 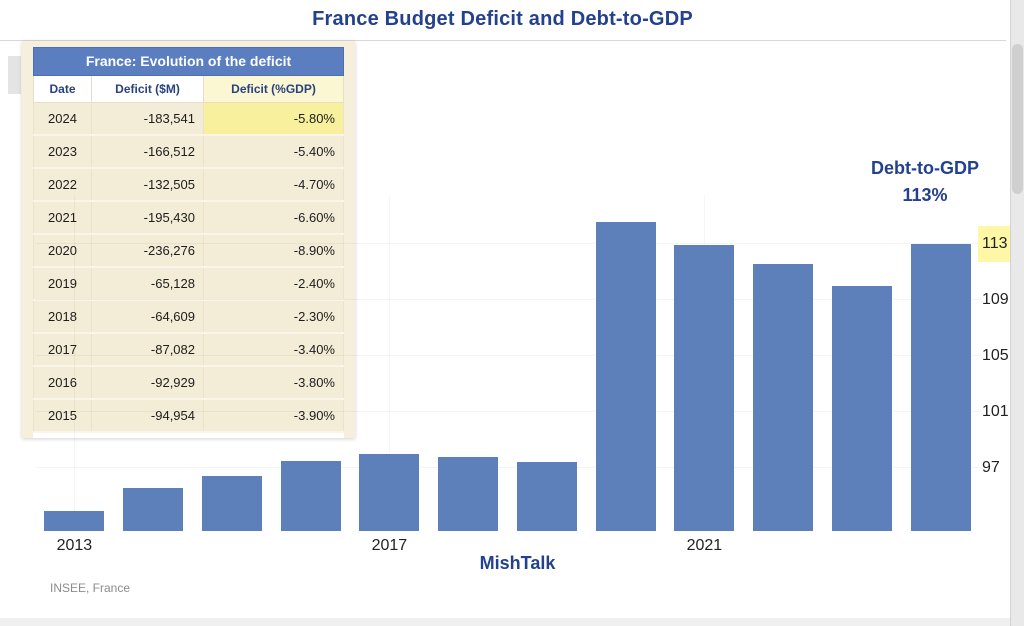 I want to click on table-cell: 2015, so click(x=62, y=416).